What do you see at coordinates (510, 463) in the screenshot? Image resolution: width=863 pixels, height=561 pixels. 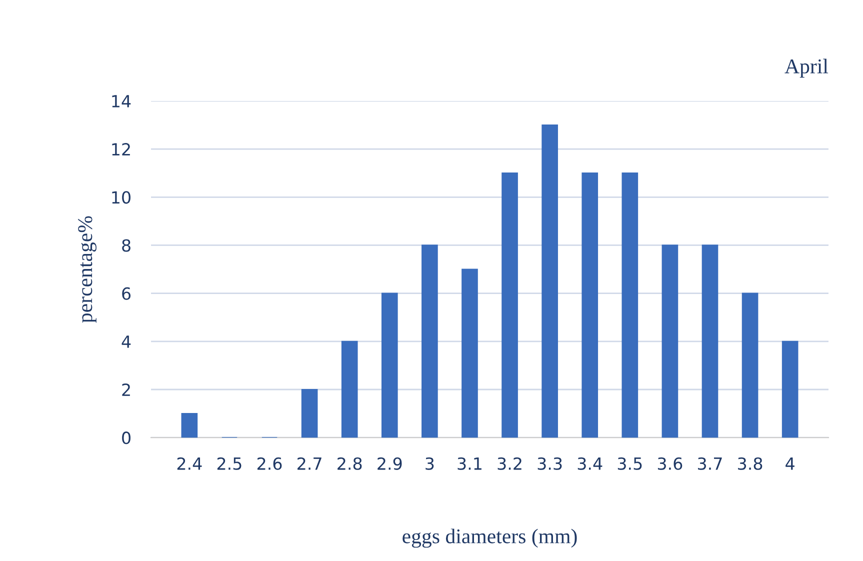 I see `x-tick-label: 3.2` at bounding box center [510, 463].